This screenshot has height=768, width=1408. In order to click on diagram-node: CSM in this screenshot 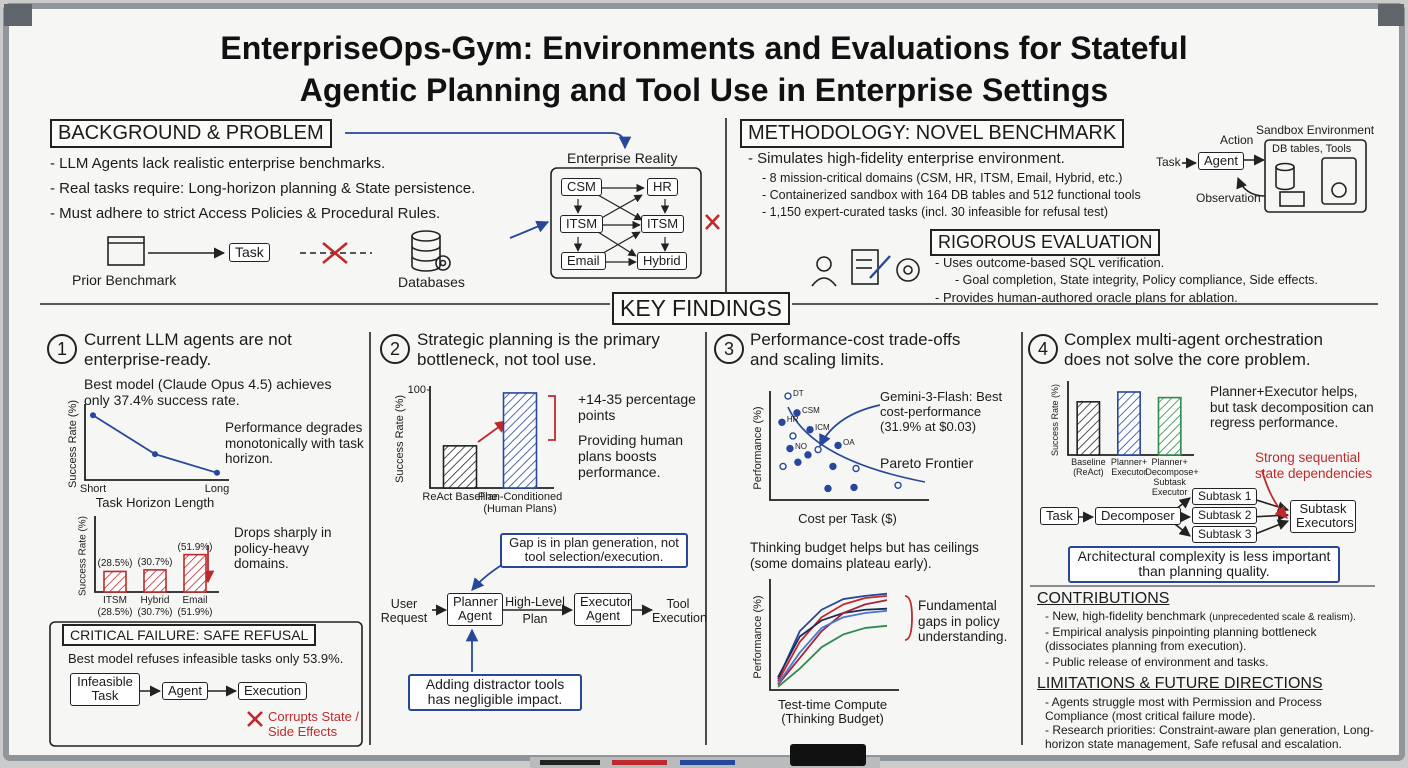, I will do `click(581, 187)`.